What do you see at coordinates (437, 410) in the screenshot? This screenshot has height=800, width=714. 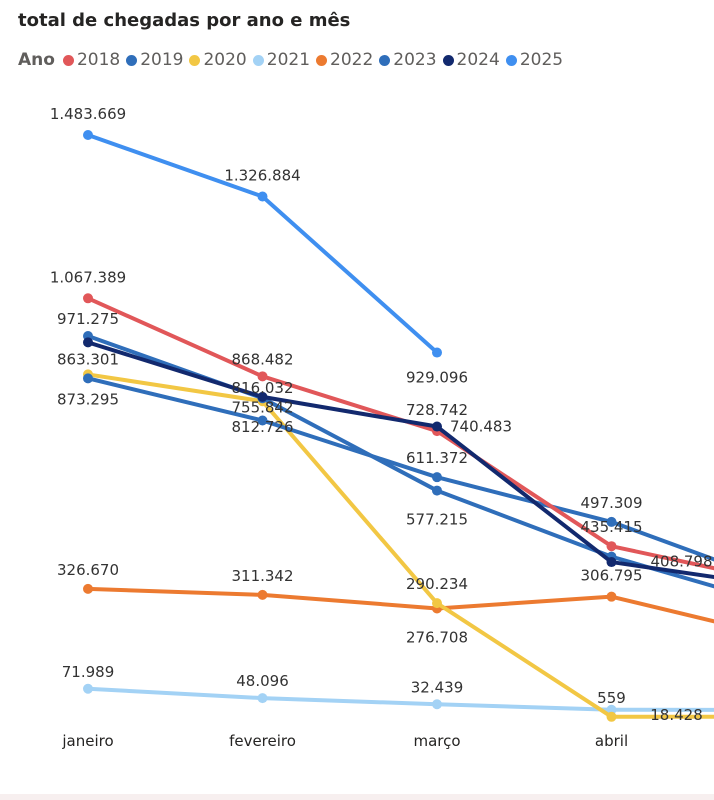 I see `data-label-2018: 728.742` at bounding box center [437, 410].